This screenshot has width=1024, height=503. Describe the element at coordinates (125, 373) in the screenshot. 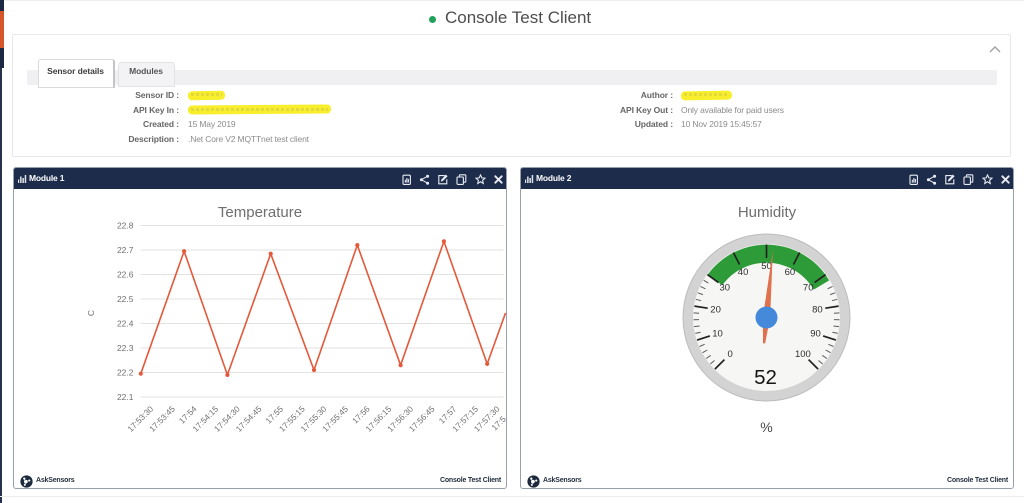

I see `svg-text: 22.2` at that location.